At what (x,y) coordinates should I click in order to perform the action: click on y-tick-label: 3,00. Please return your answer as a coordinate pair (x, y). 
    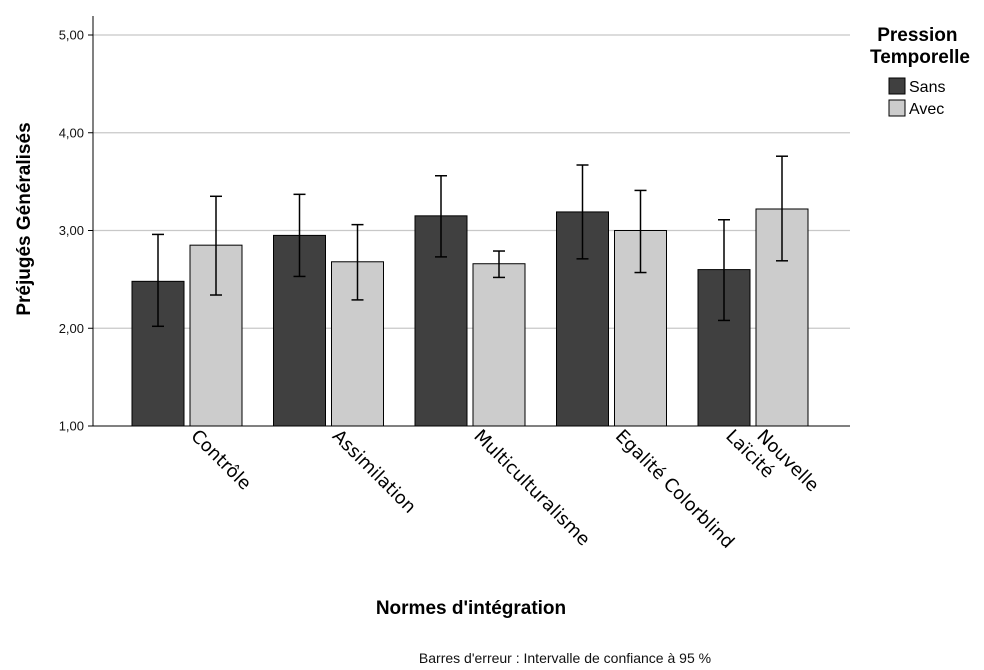
    Looking at the image, I should click on (71, 230).